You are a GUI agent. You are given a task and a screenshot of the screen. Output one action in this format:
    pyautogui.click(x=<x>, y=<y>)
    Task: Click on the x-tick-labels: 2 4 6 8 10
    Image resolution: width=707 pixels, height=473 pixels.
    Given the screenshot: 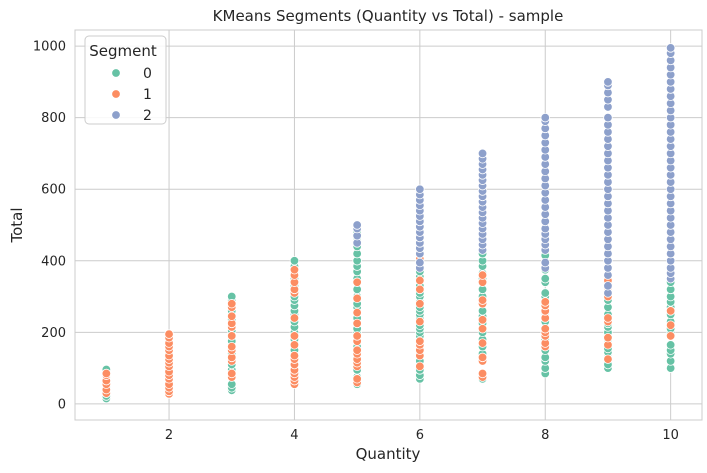 What is the action you would take?
    pyautogui.click(x=422, y=435)
    